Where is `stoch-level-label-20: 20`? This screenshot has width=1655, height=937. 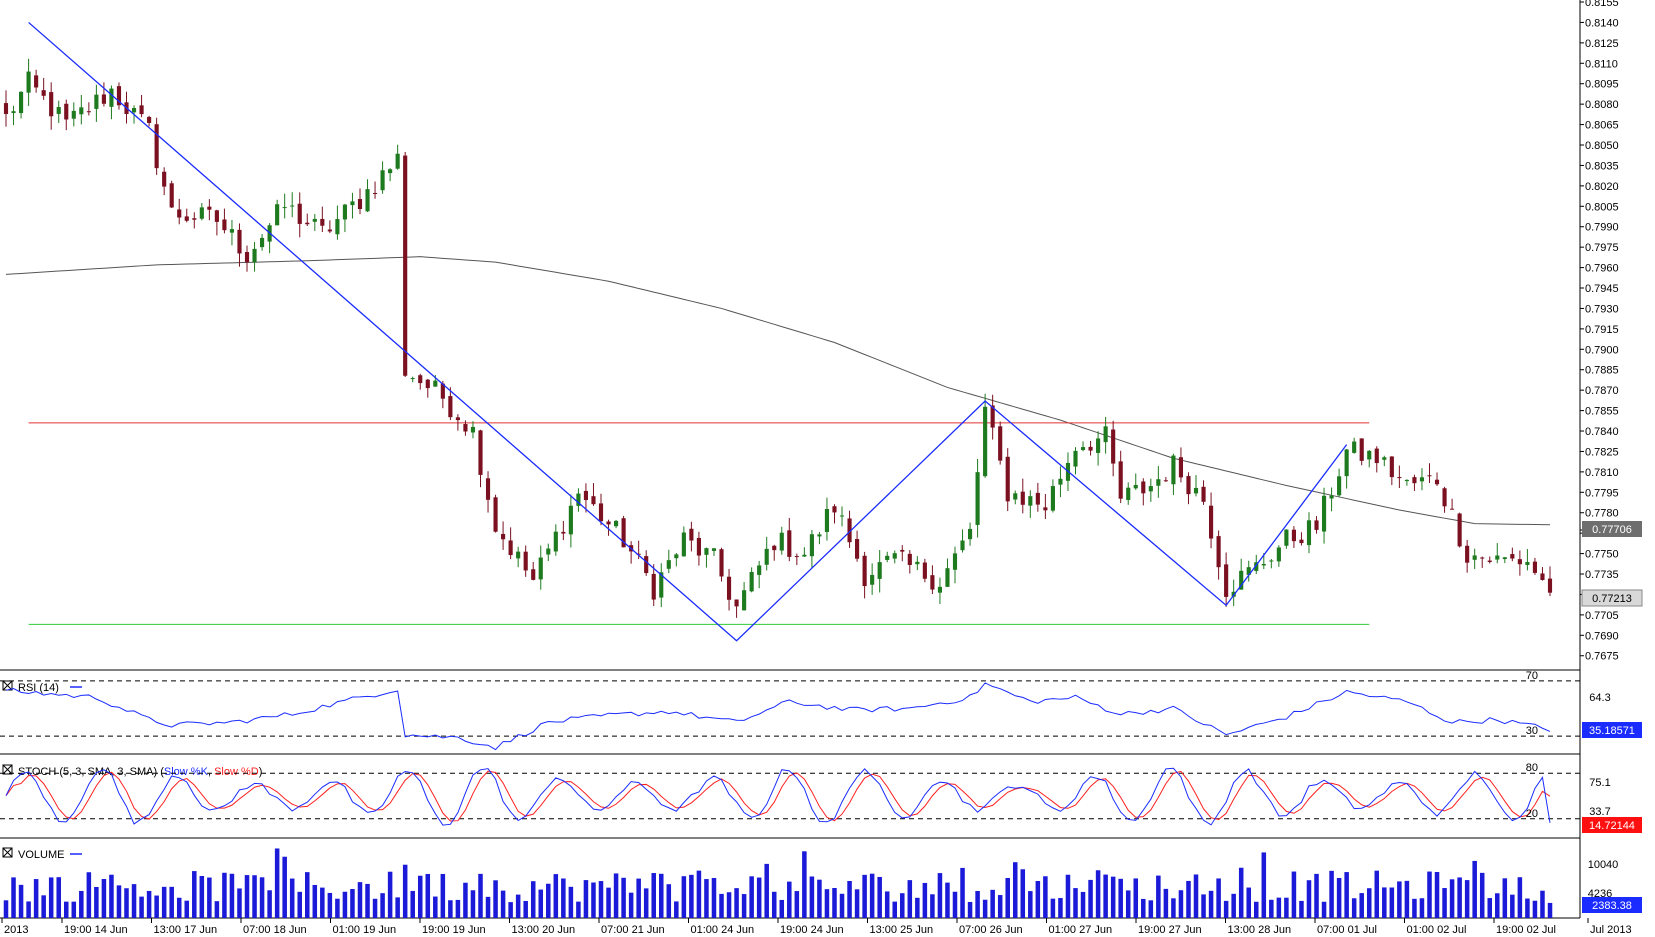 stoch-level-label-20: 20 is located at coordinates (1532, 814).